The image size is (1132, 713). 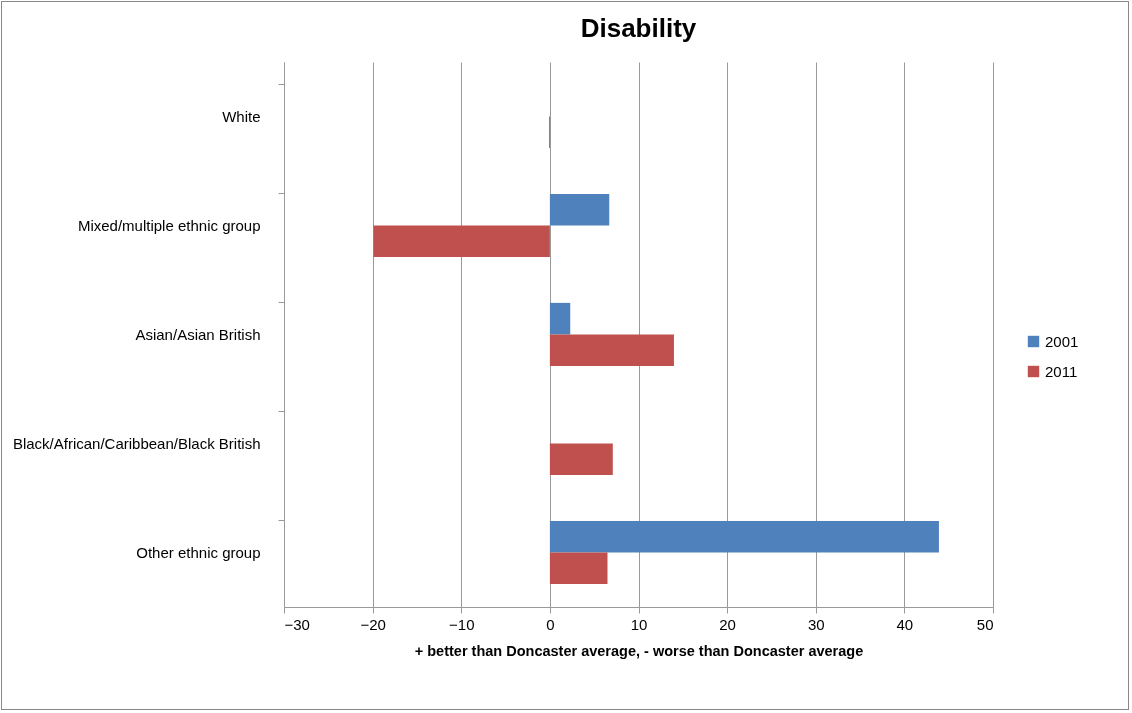 I want to click on y-tick-label: Black/African/Caribbean/Black British, so click(x=136, y=443).